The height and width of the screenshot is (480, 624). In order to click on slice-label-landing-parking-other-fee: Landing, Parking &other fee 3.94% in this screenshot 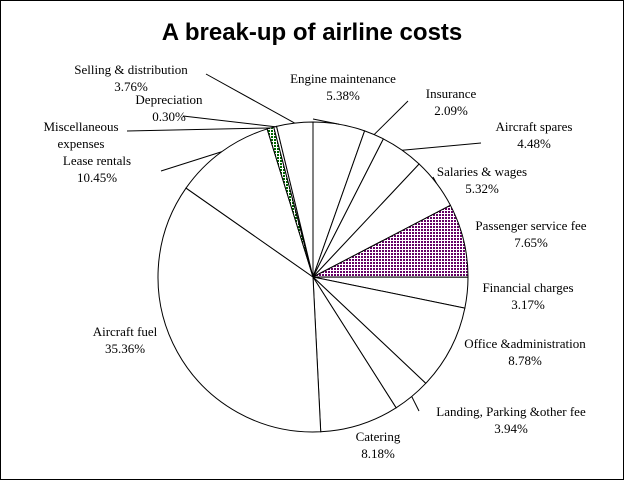, I will do `click(511, 420)`.